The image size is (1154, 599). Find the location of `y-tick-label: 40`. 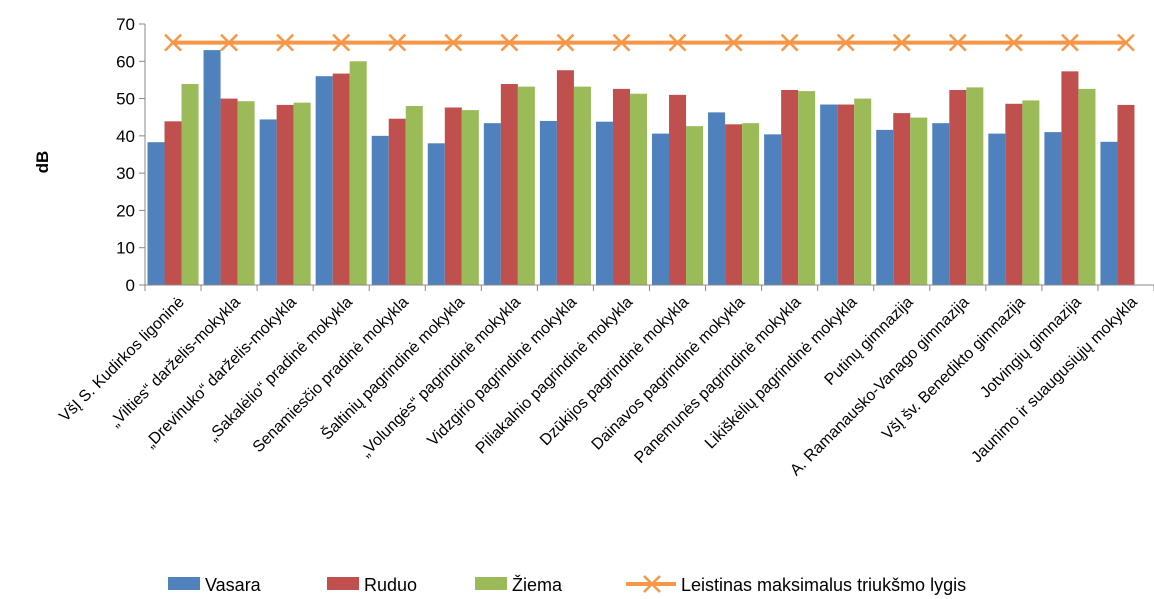

y-tick-label: 40 is located at coordinates (125, 136).